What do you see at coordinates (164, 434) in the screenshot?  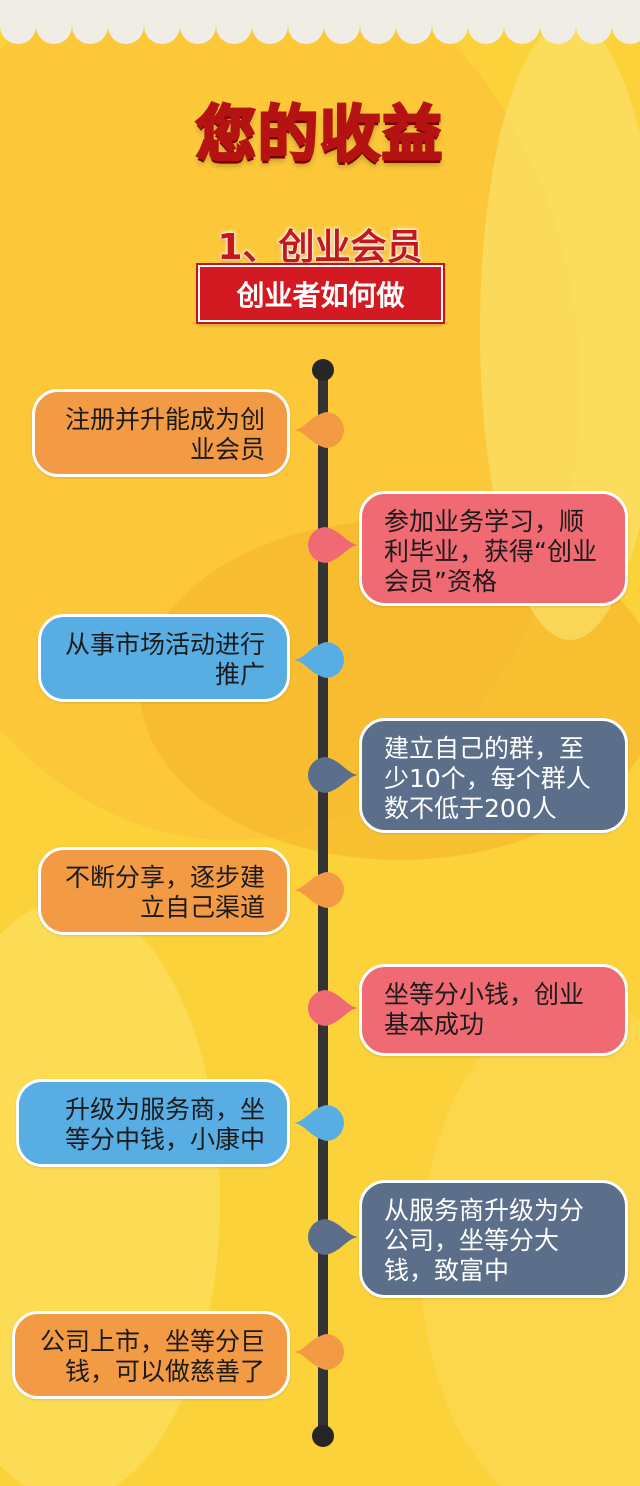 I see `timeline-step-text: 注册并升能成为创业会员` at bounding box center [164, 434].